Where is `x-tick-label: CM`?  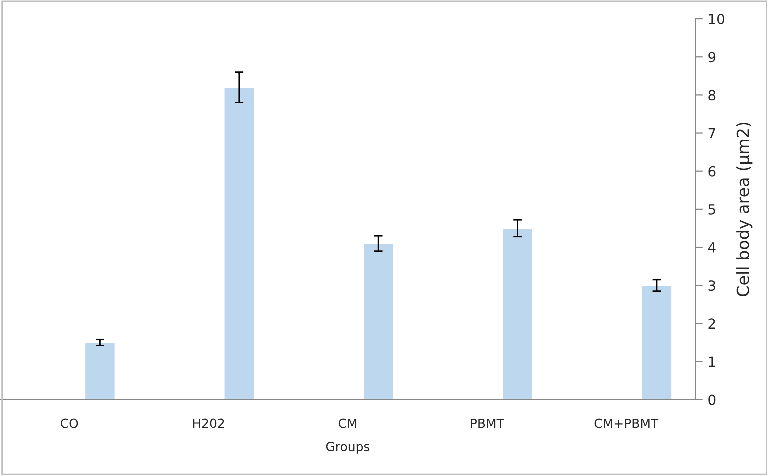 x-tick-label: CM is located at coordinates (347, 423).